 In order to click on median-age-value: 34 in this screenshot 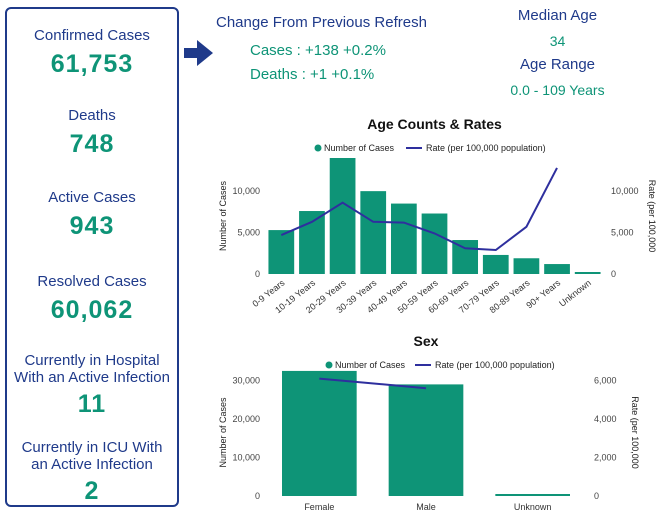, I will do `click(557, 41)`.